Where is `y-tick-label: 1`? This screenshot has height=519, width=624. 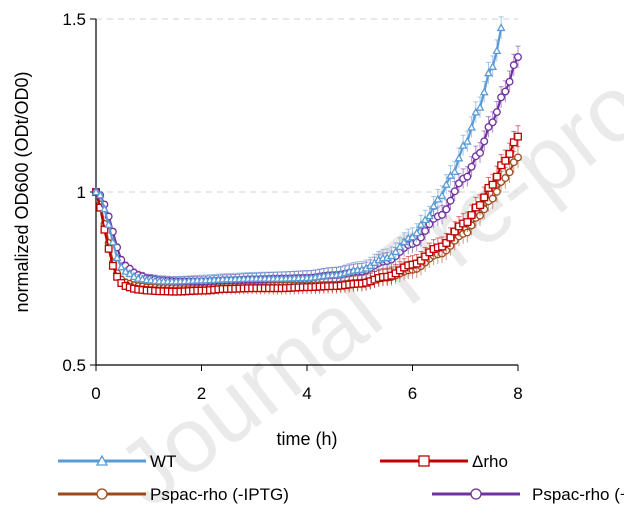 y-tick-label: 1 is located at coordinates (81, 192).